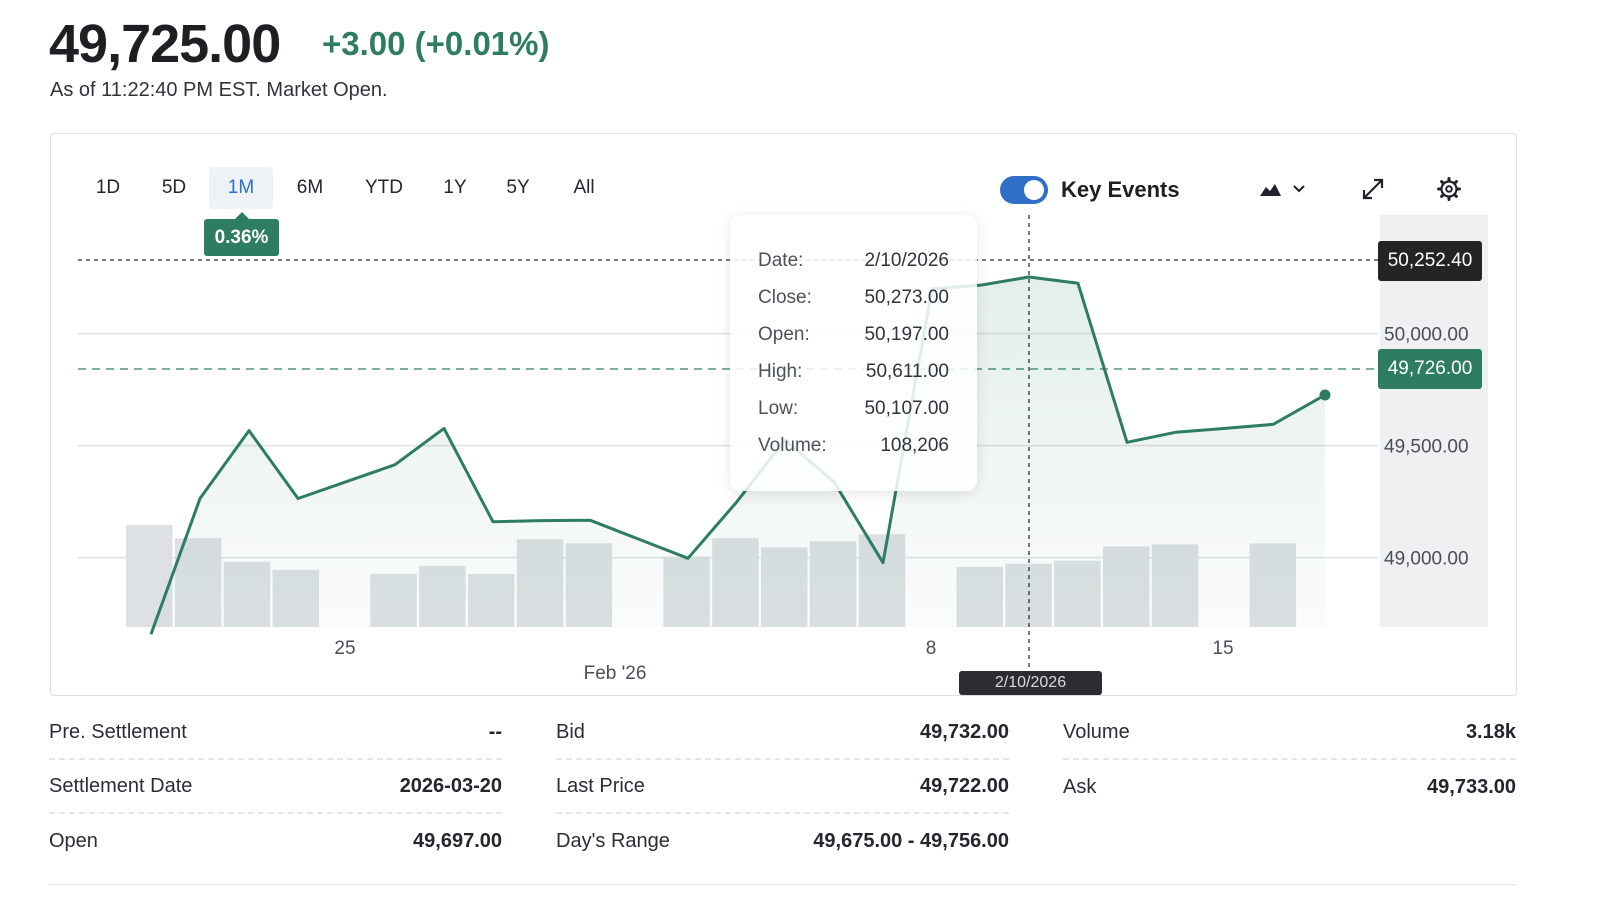 The height and width of the screenshot is (904, 1600). Describe the element at coordinates (1080, 786) in the screenshot. I see `stat-label: Ask` at that location.